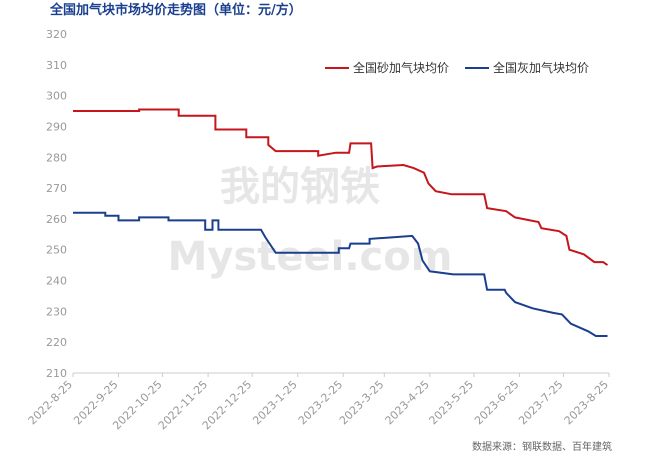 The width and height of the screenshot is (651, 458). I want to click on watermark: 我的钢铁, so click(300, 187).